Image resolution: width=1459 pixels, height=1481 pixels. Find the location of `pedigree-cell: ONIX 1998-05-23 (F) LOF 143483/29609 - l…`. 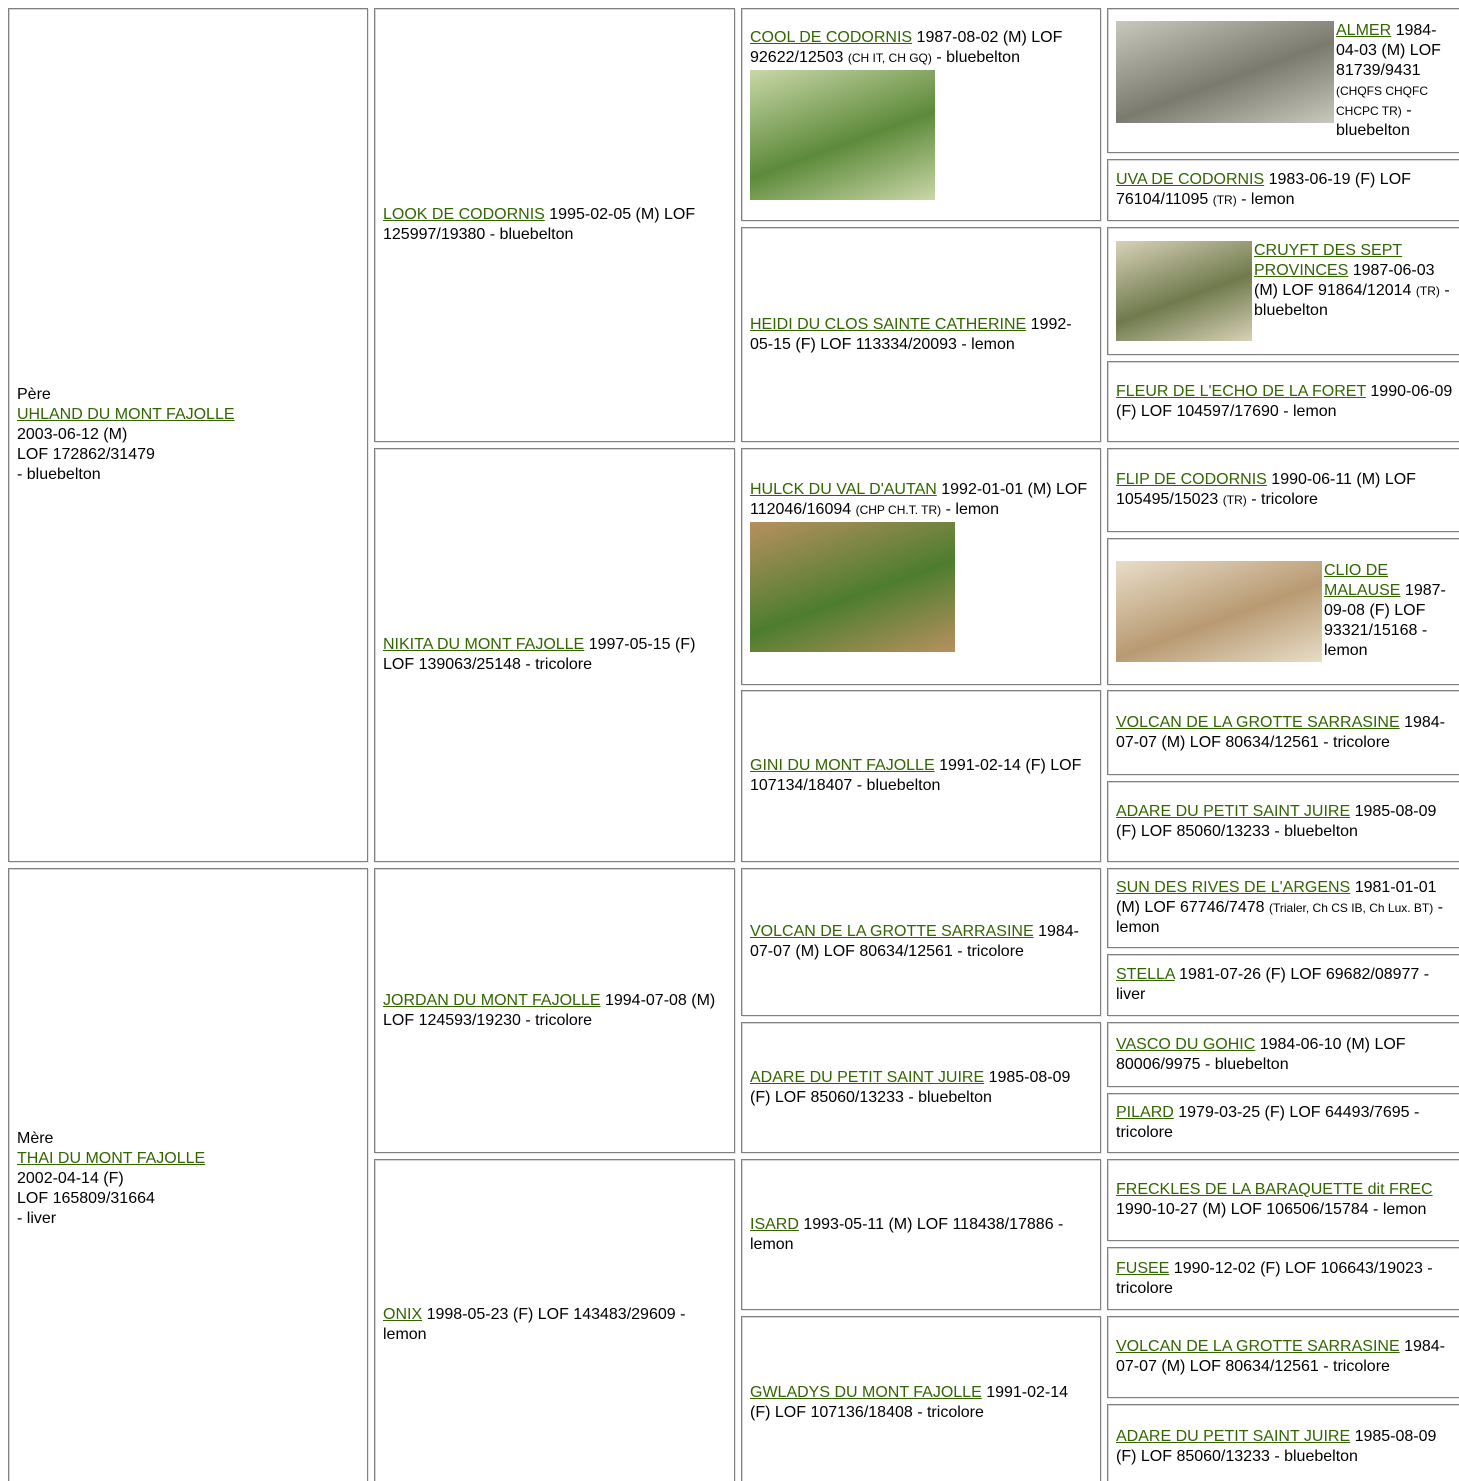

pedigree-cell: ONIX 1998-05-23 (F) LOF 143483/29609 - l… is located at coordinates (554, 1320).